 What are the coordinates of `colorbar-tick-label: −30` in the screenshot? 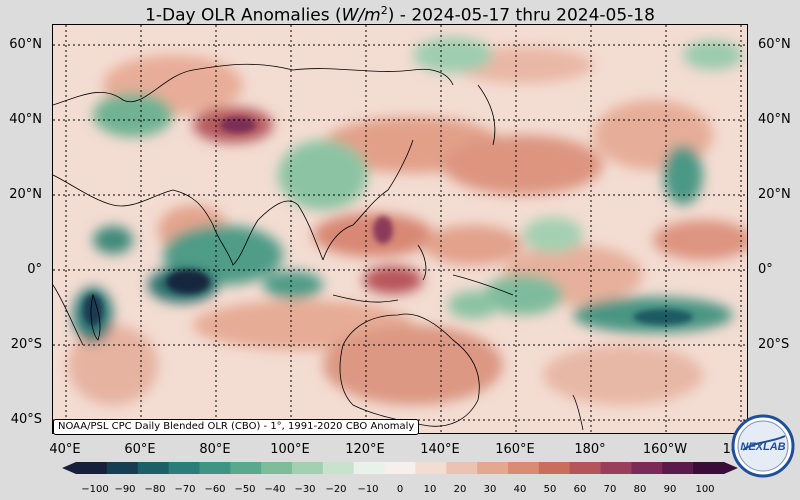 It's located at (305, 489).